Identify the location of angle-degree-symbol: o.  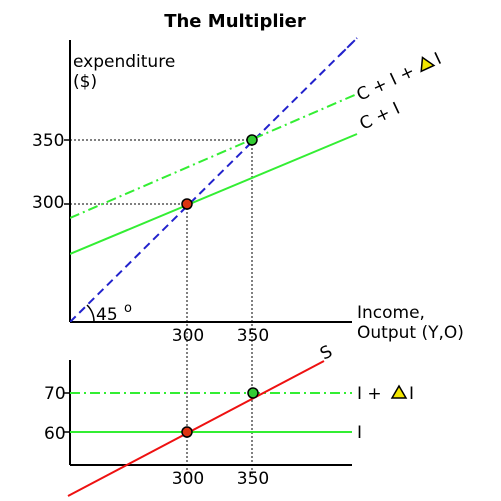
(128, 308).